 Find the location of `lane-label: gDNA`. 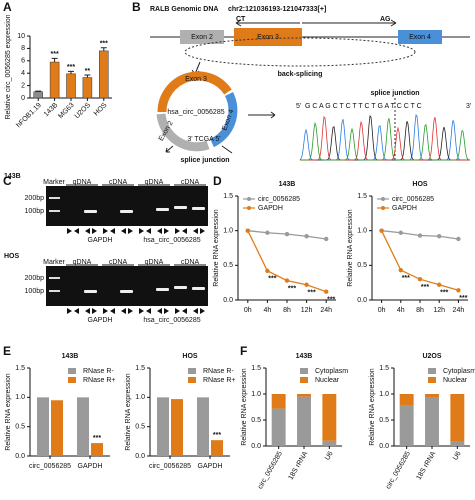

lane-label: gDNA is located at coordinates (82, 182).